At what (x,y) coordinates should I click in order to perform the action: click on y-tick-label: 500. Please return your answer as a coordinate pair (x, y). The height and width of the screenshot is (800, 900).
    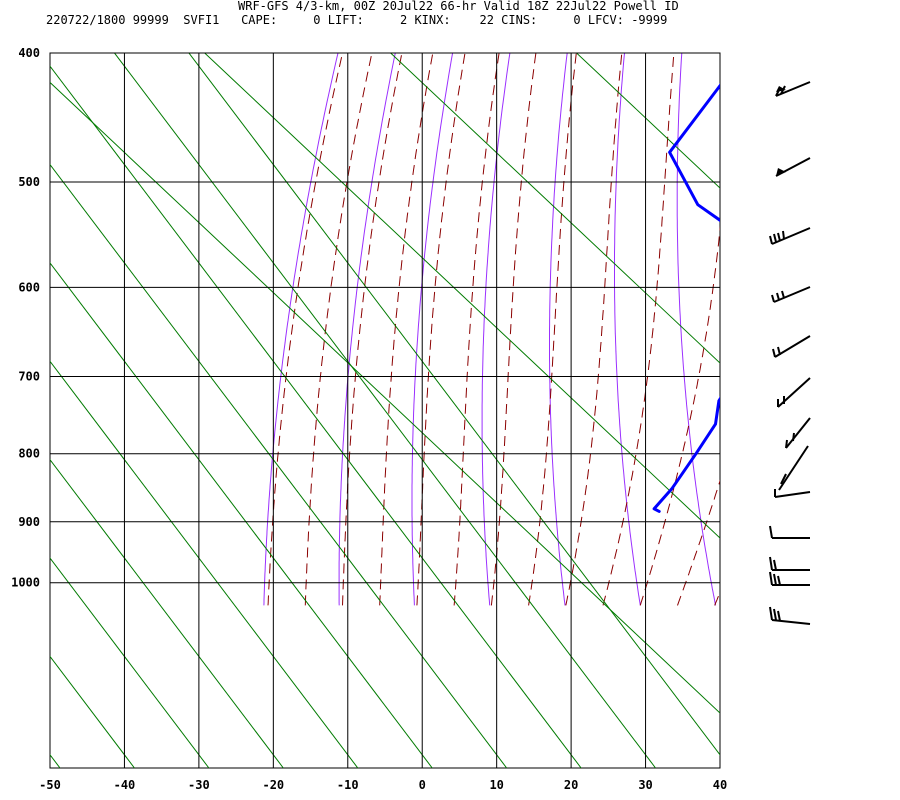
    Looking at the image, I should click on (29, 182).